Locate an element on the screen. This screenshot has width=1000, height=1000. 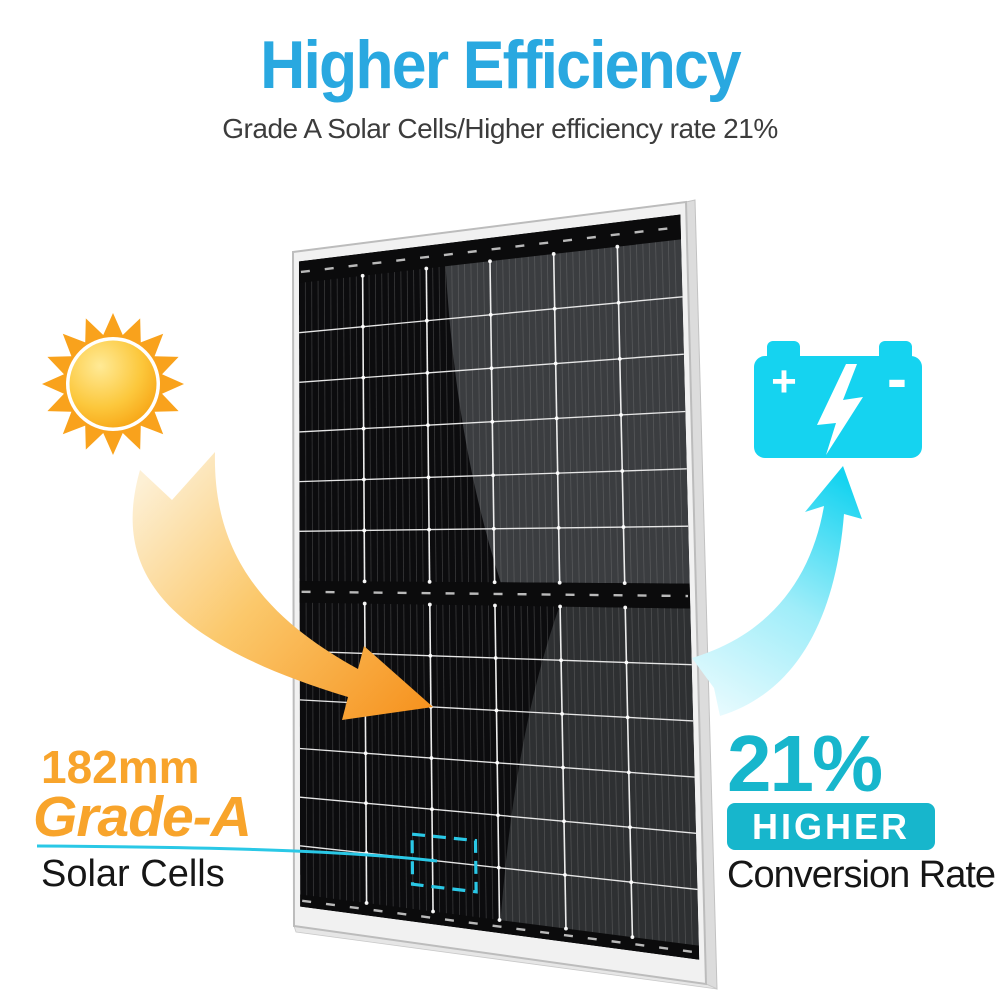
battery-icon: + - is located at coordinates (838, 399).